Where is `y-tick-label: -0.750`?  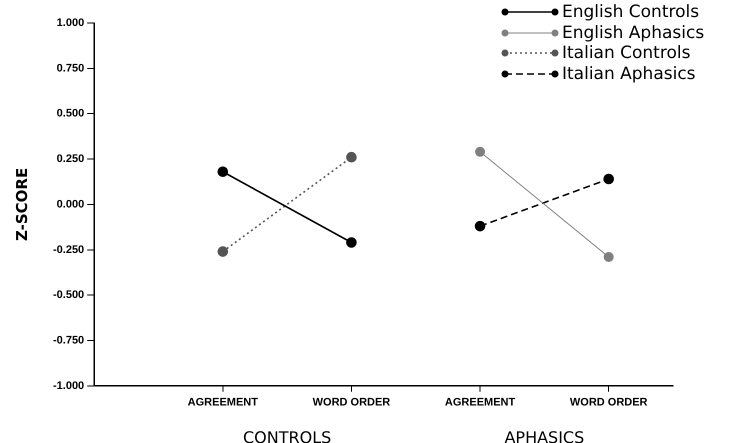
y-tick-label: -0.750 is located at coordinates (68, 340).